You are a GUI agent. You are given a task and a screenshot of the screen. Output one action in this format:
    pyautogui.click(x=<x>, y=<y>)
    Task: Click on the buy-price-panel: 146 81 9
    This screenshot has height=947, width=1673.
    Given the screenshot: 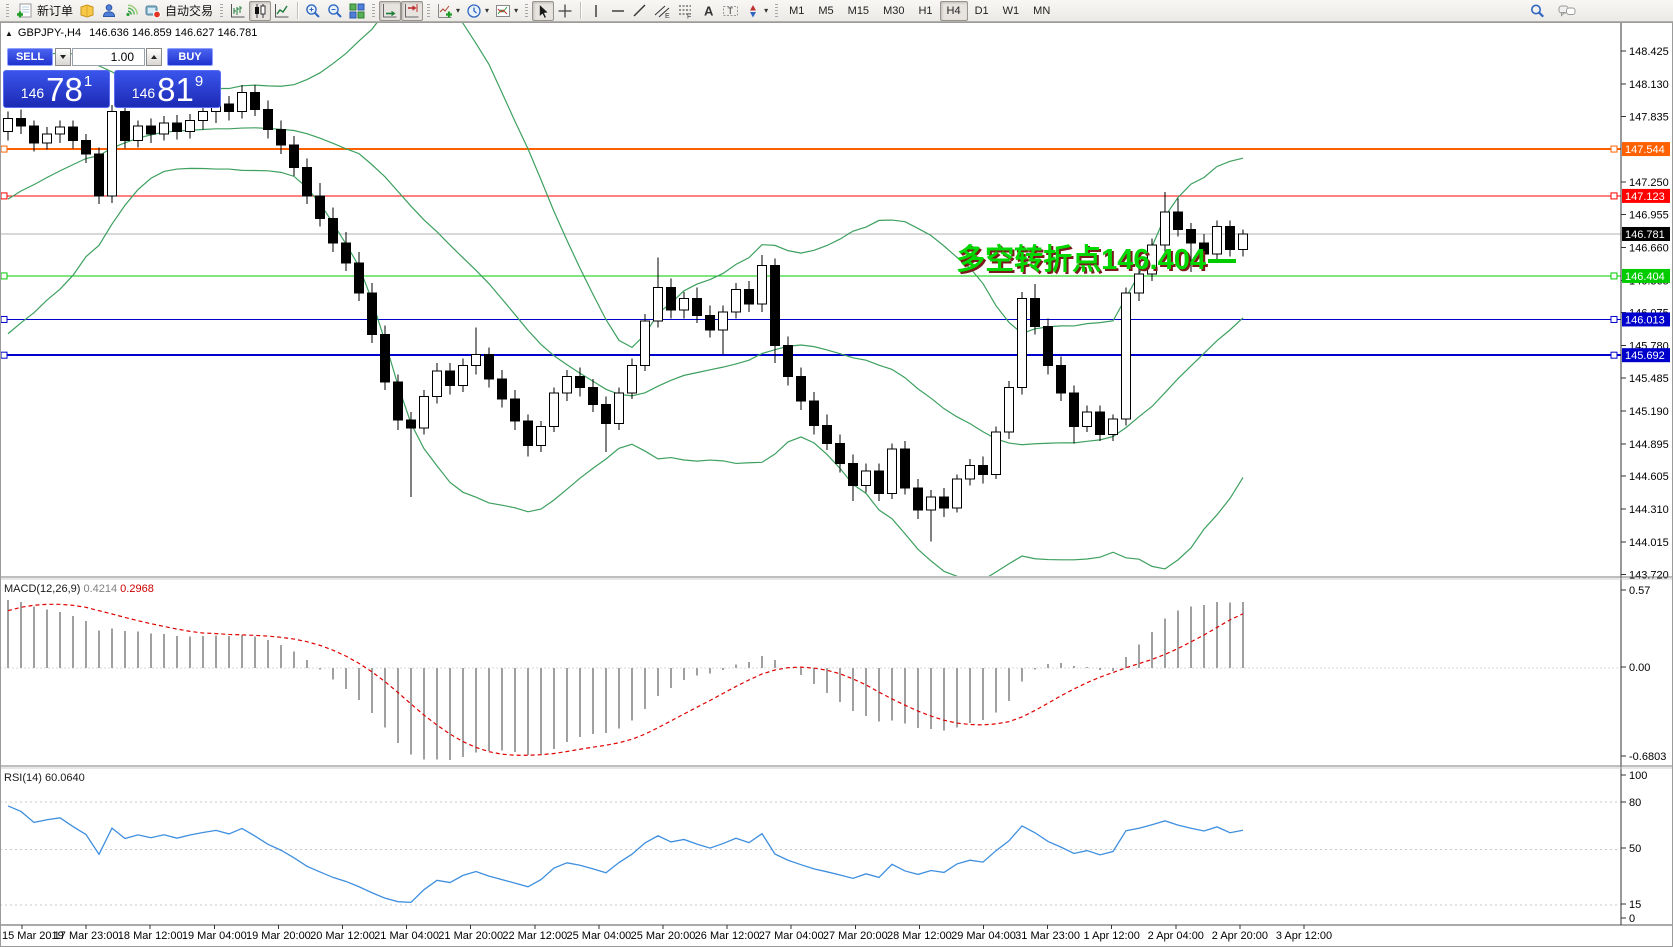 What is the action you would take?
    pyautogui.click(x=167, y=89)
    